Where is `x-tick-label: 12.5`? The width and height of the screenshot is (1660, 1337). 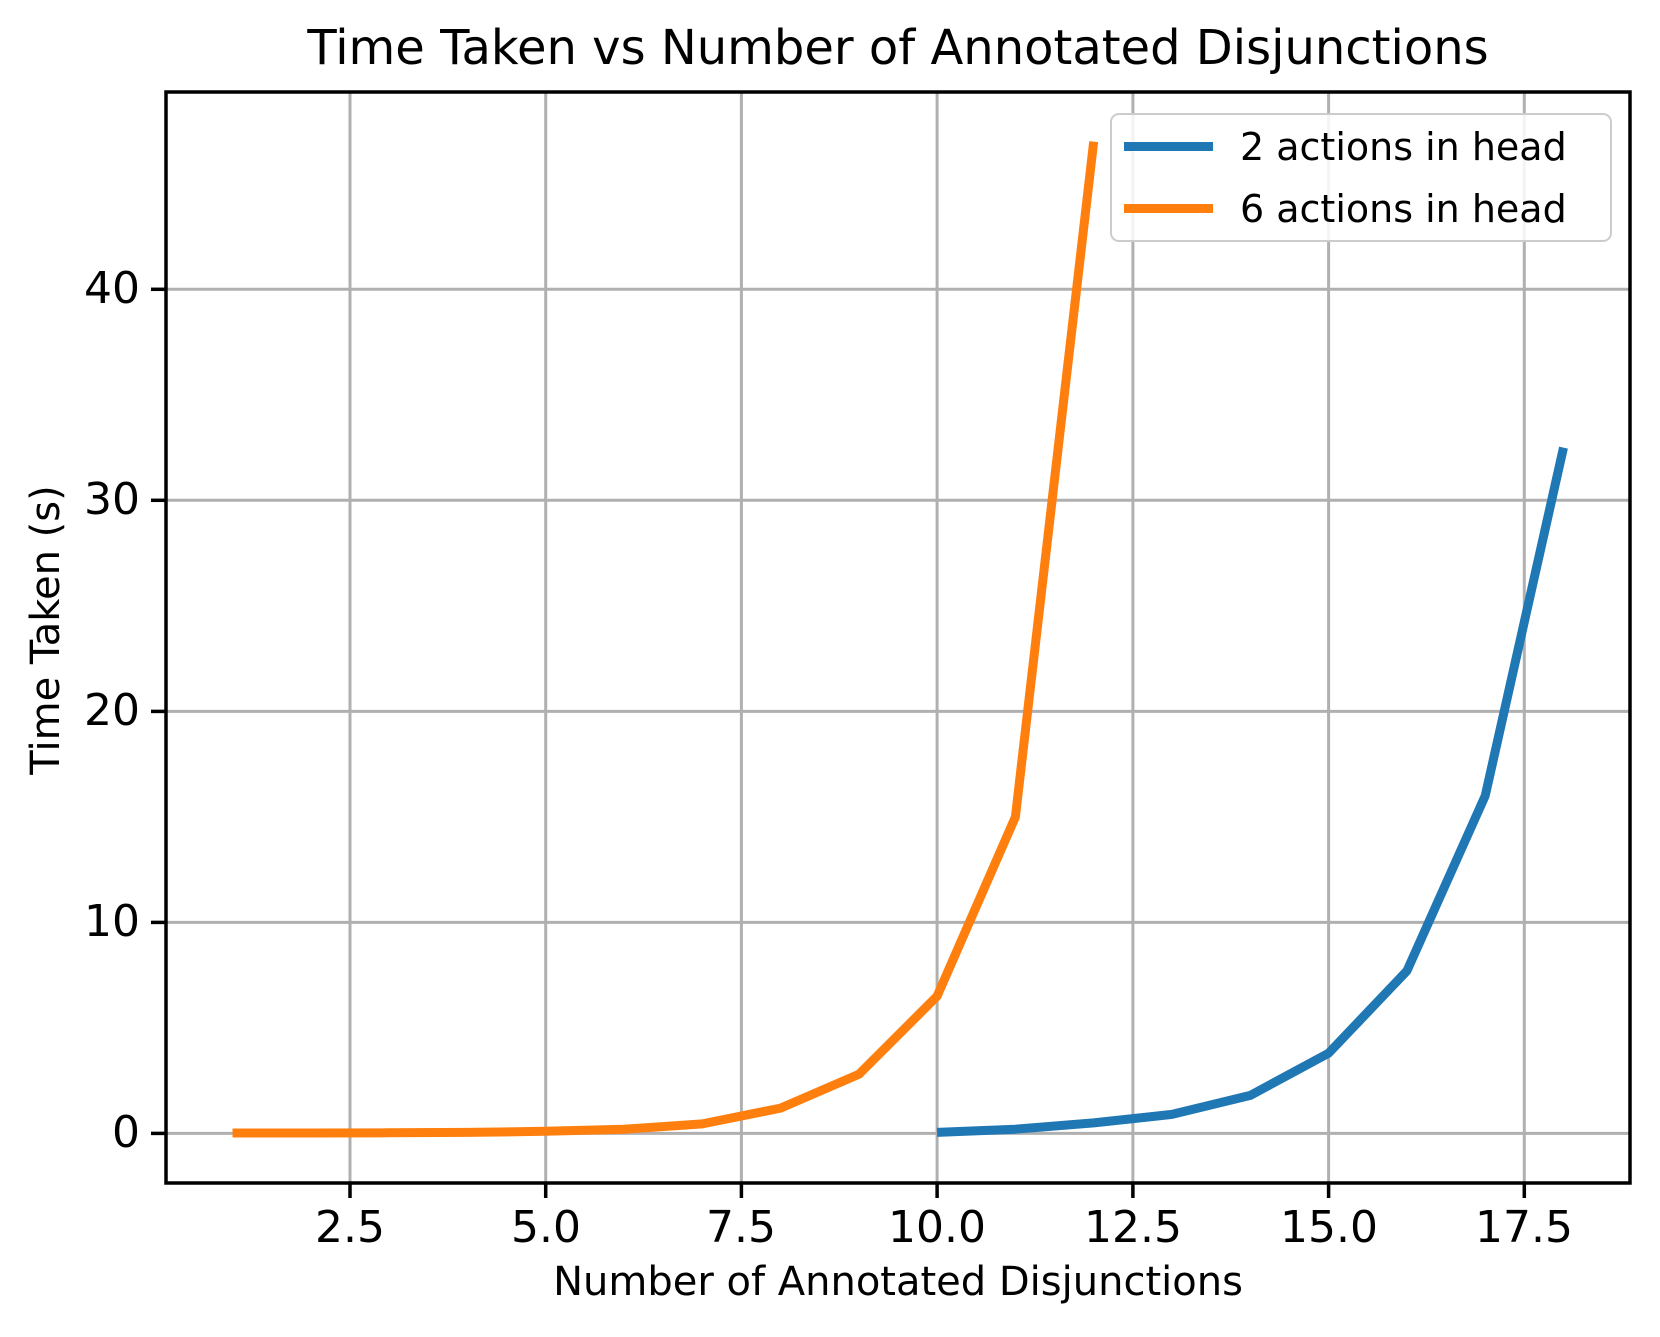 x-tick-label: 12.5 is located at coordinates (1133, 1227).